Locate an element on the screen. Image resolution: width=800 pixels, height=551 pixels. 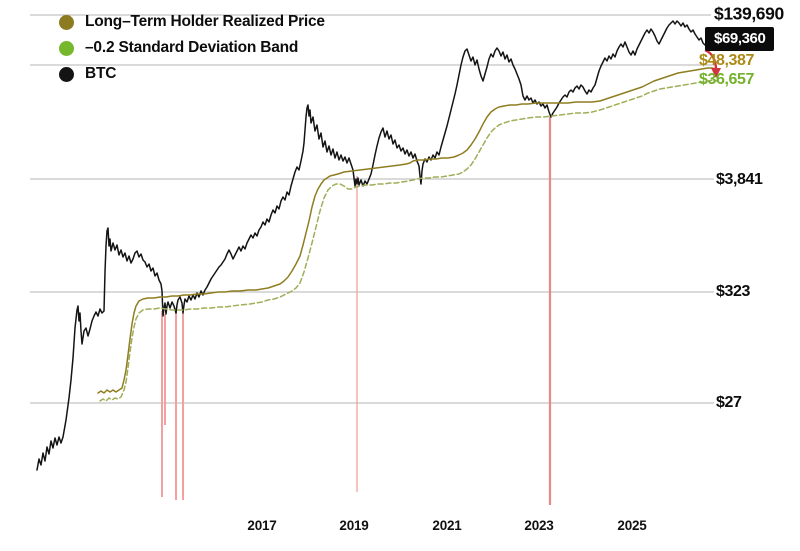
price-label: $48,387 is located at coordinates (727, 60).